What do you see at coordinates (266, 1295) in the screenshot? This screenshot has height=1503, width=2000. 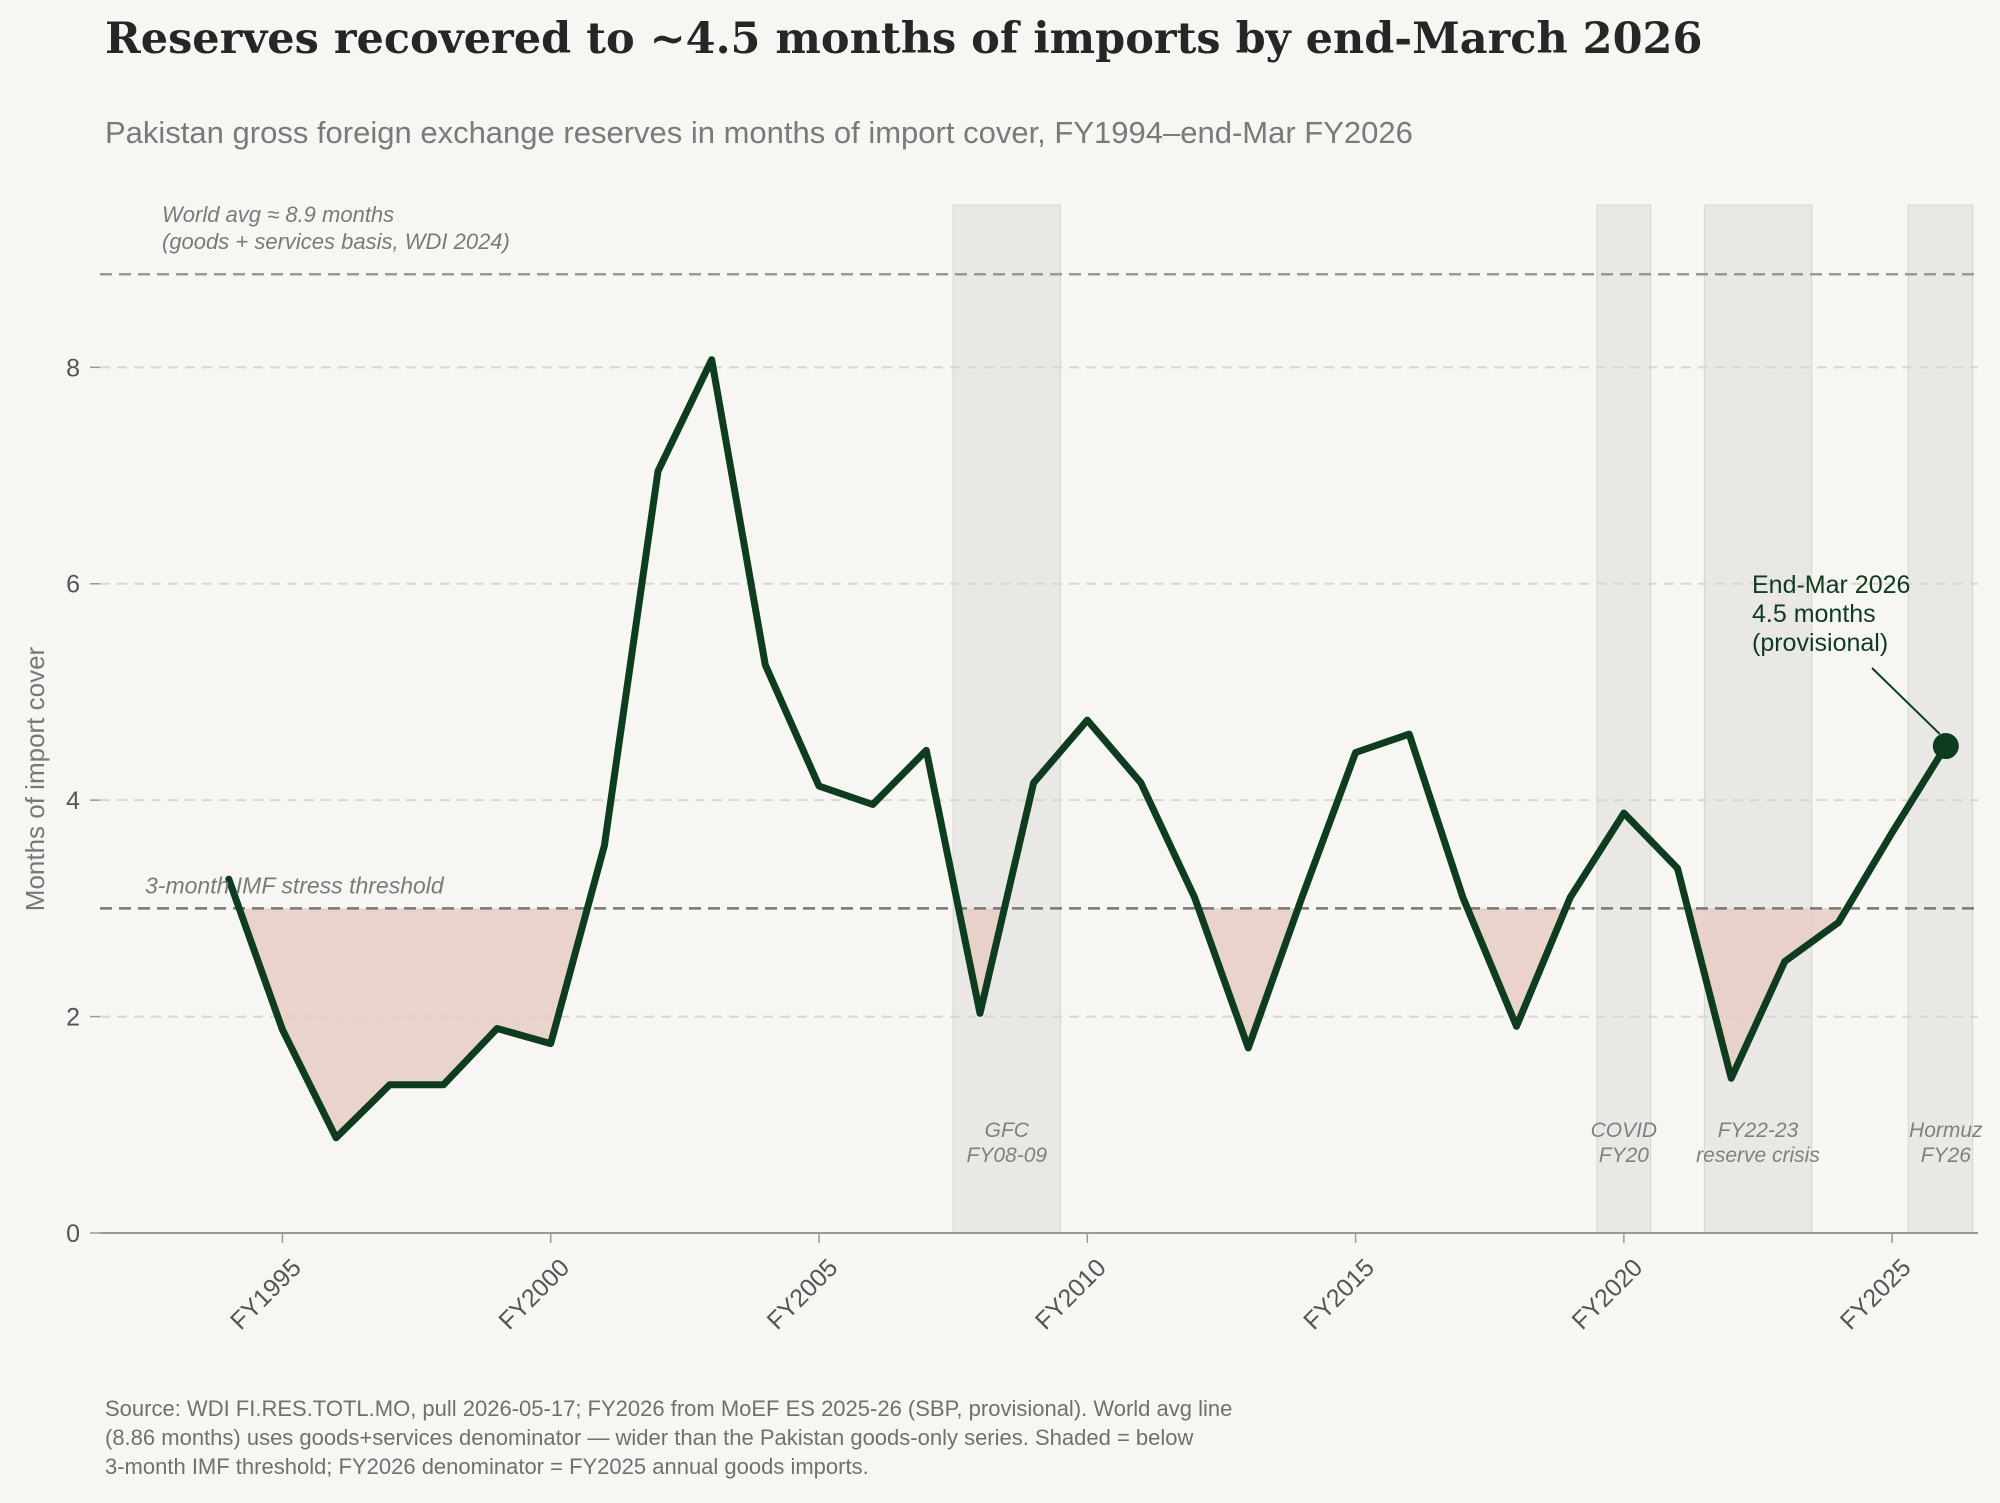 I see `x-tick-label: FY1995` at bounding box center [266, 1295].